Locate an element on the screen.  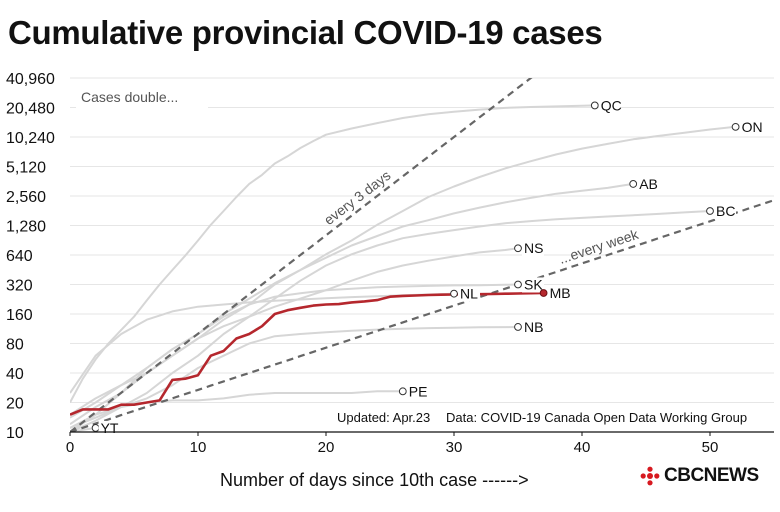
series-label-pe: PE is located at coordinates (418, 391).